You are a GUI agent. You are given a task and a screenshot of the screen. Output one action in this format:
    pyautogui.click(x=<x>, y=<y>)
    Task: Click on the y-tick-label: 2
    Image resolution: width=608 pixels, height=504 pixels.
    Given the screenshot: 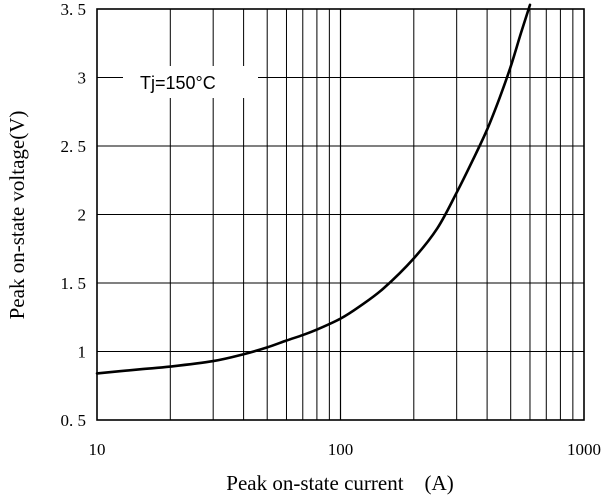 What is the action you would take?
    pyautogui.click(x=82, y=215)
    